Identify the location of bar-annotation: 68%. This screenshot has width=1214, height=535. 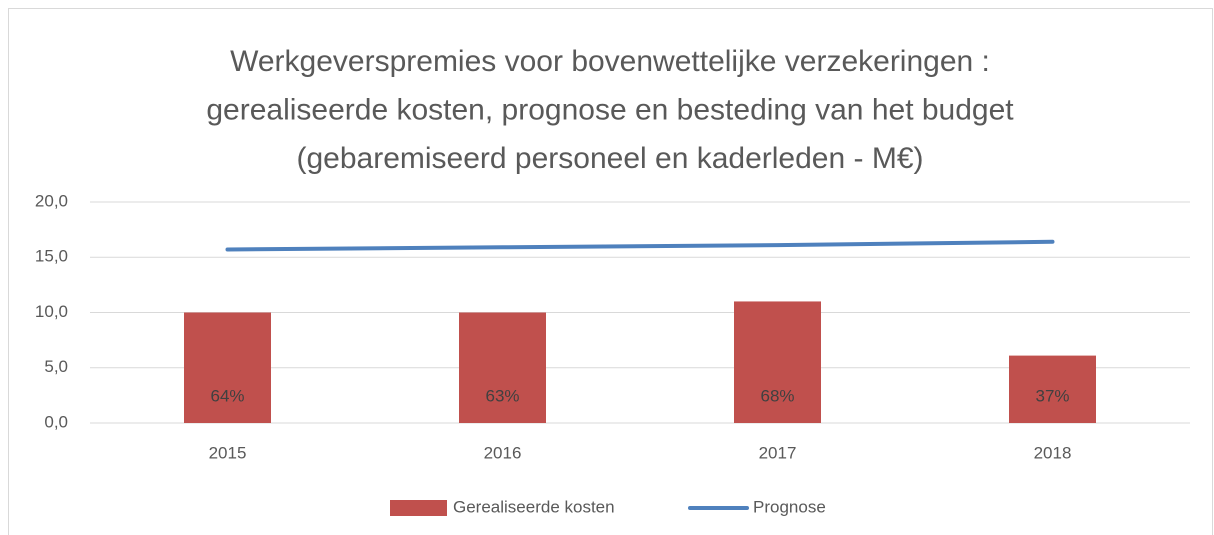
(777, 395).